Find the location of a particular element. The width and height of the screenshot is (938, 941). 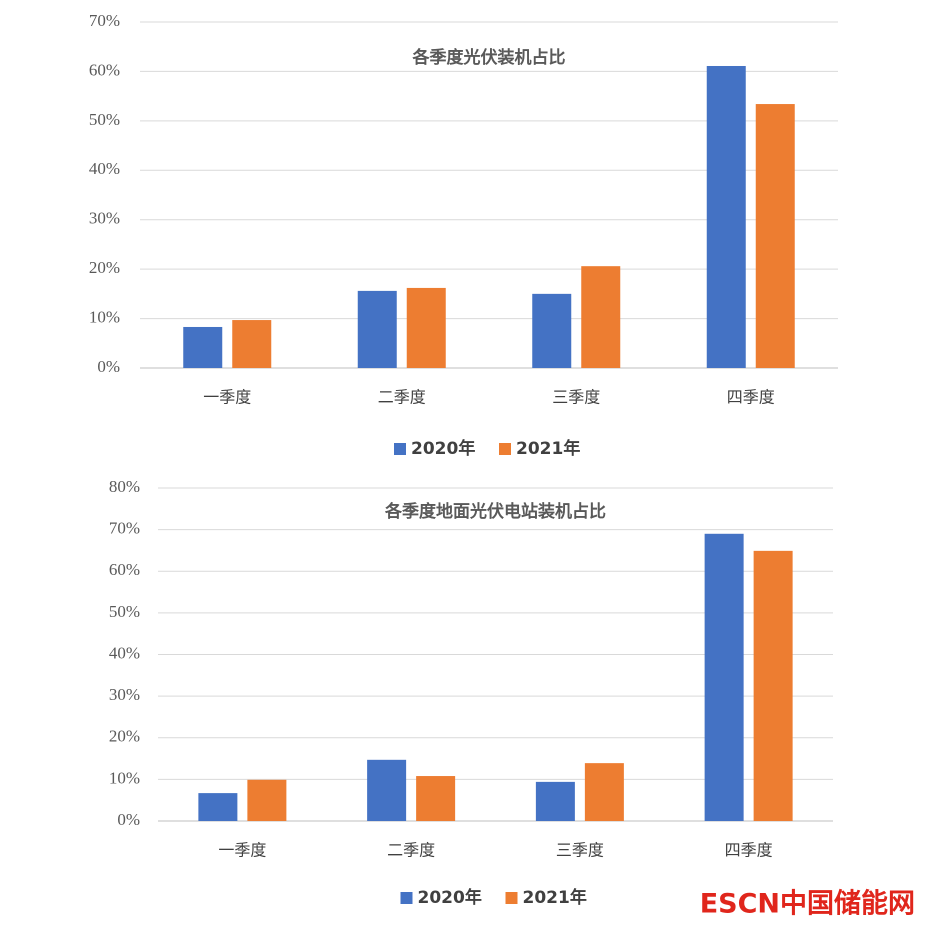

y-tick-label: 80% is located at coordinates (124, 486).